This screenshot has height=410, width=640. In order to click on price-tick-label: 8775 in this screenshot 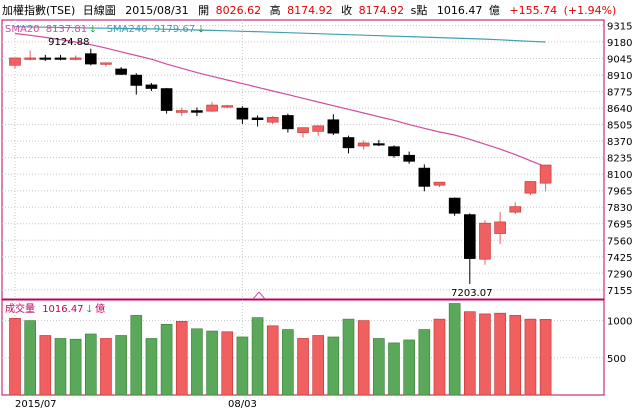, I will do `click(619, 93)`.